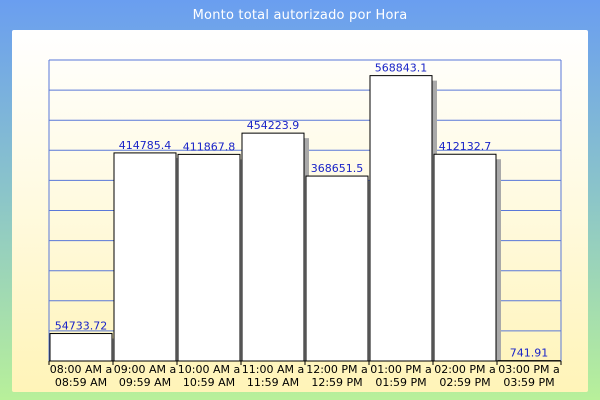  I want to click on x-tick-label: 01:00 PM a 01:59 PM, so click(401, 376).